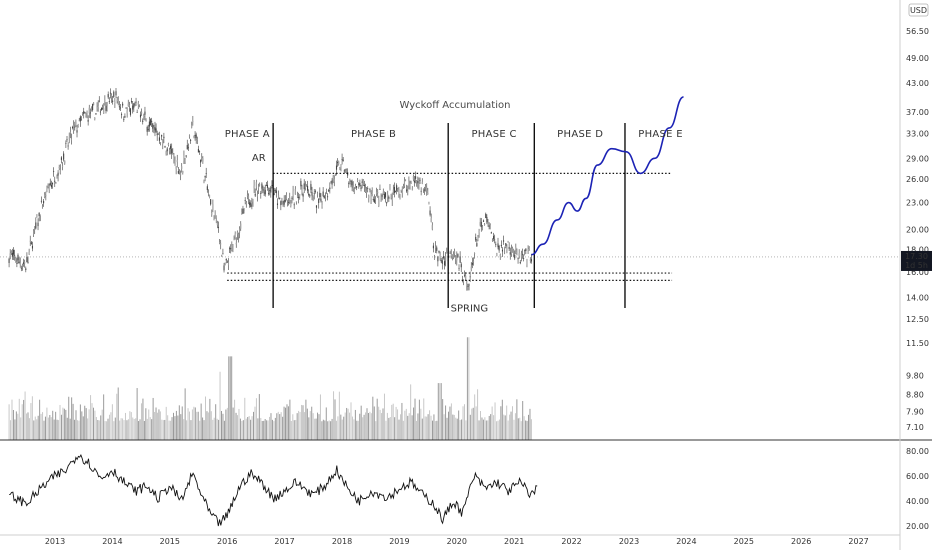 This screenshot has height=555, width=932. I want to click on annotation-label: SPRING, so click(470, 309).